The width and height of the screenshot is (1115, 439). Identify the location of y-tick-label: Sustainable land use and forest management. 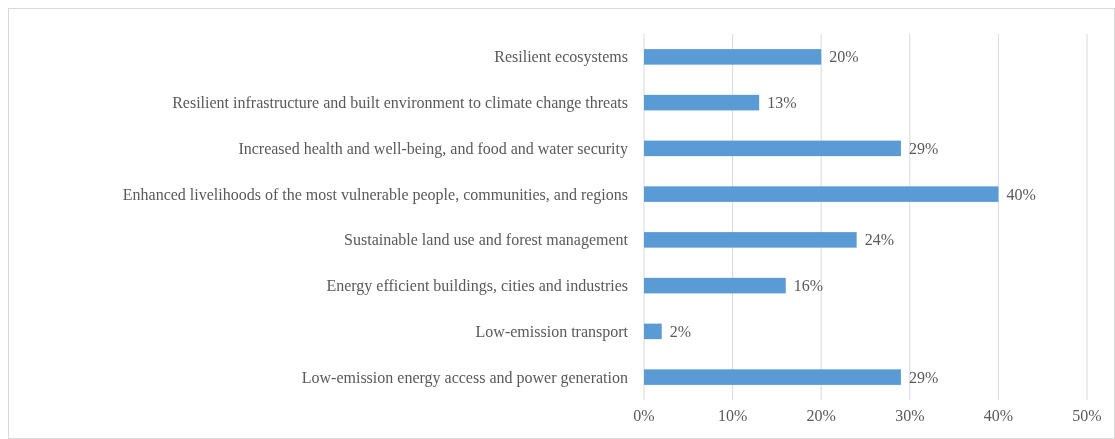
(486, 240).